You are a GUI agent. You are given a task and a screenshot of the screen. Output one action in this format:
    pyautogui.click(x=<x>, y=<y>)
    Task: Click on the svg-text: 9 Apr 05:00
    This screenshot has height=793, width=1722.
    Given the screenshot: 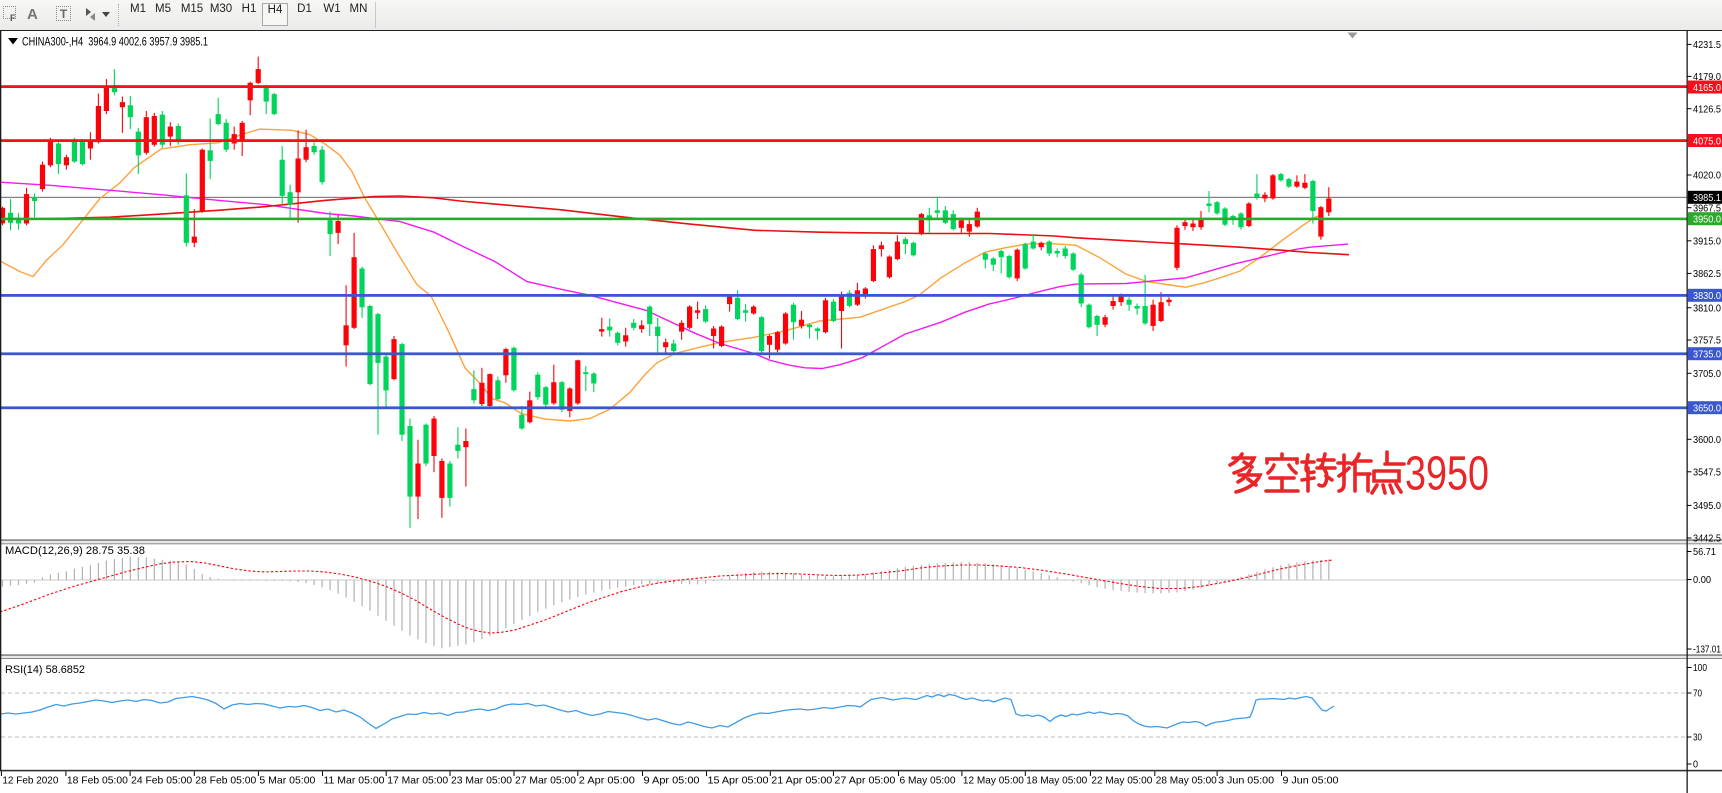 What is the action you would take?
    pyautogui.click(x=672, y=781)
    